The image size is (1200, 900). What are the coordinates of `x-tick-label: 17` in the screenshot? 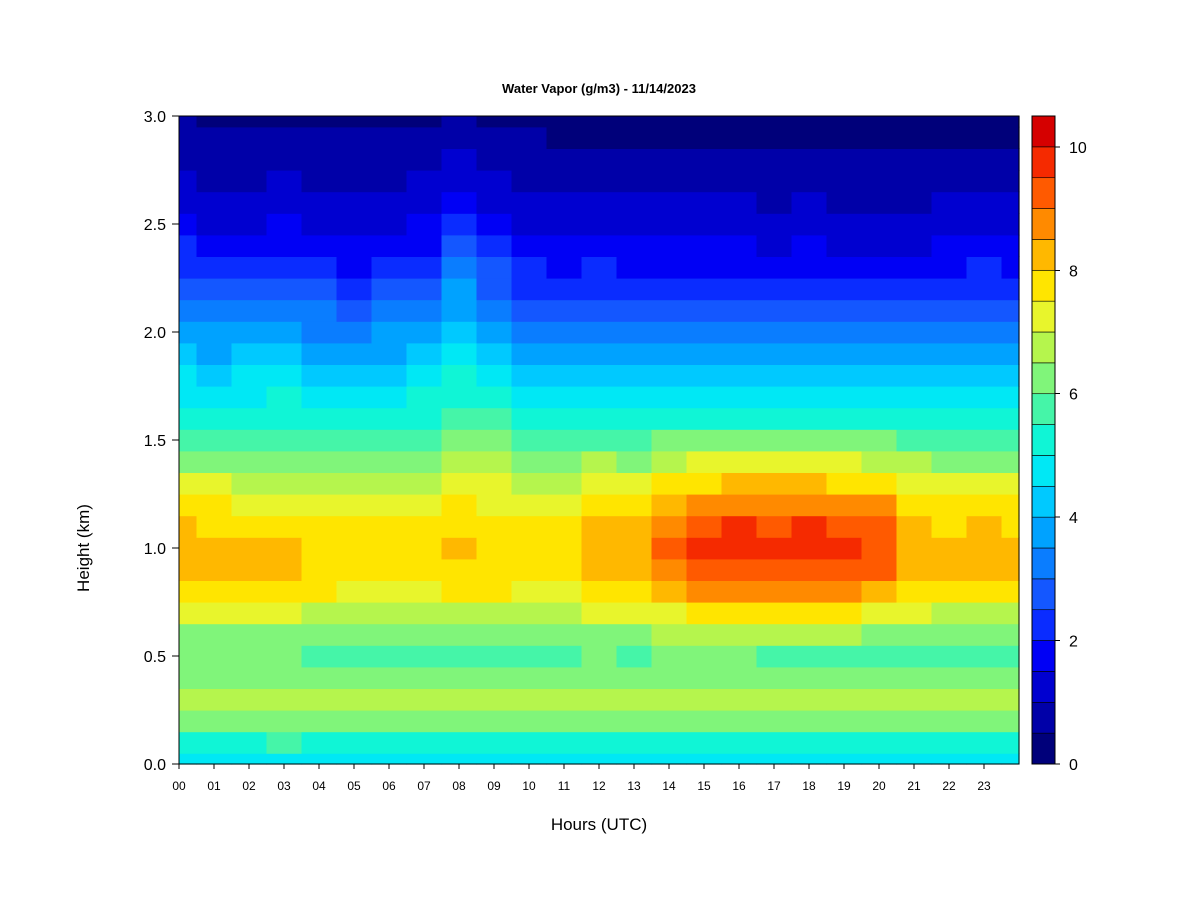 It's located at (774, 786).